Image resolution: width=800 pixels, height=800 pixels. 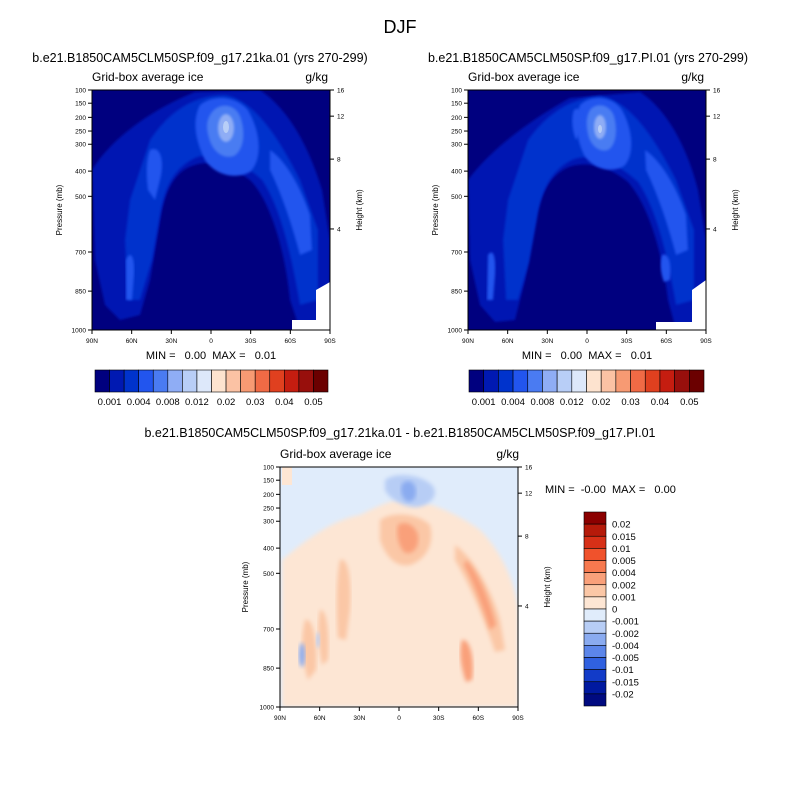 I want to click on colorbar-label: 0.002, so click(x=624, y=585).